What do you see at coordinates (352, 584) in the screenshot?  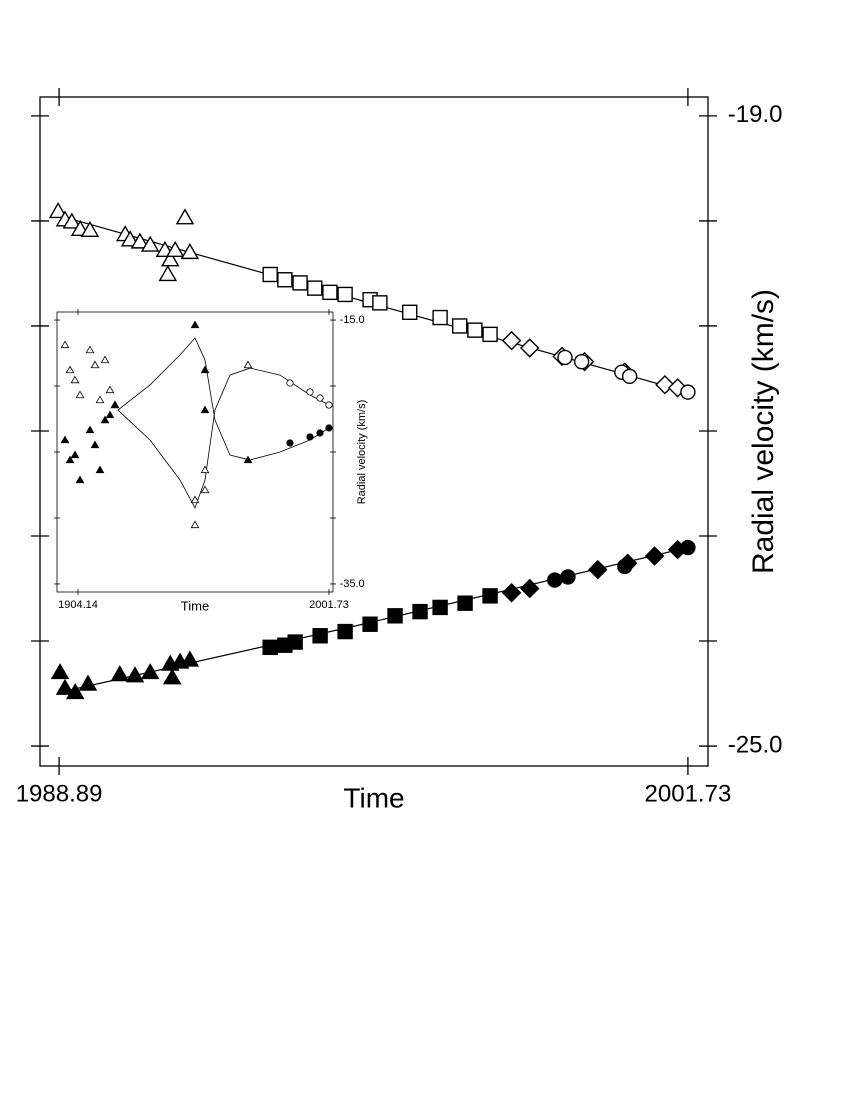 I see `y-tick-label: -35.0` at bounding box center [352, 584].